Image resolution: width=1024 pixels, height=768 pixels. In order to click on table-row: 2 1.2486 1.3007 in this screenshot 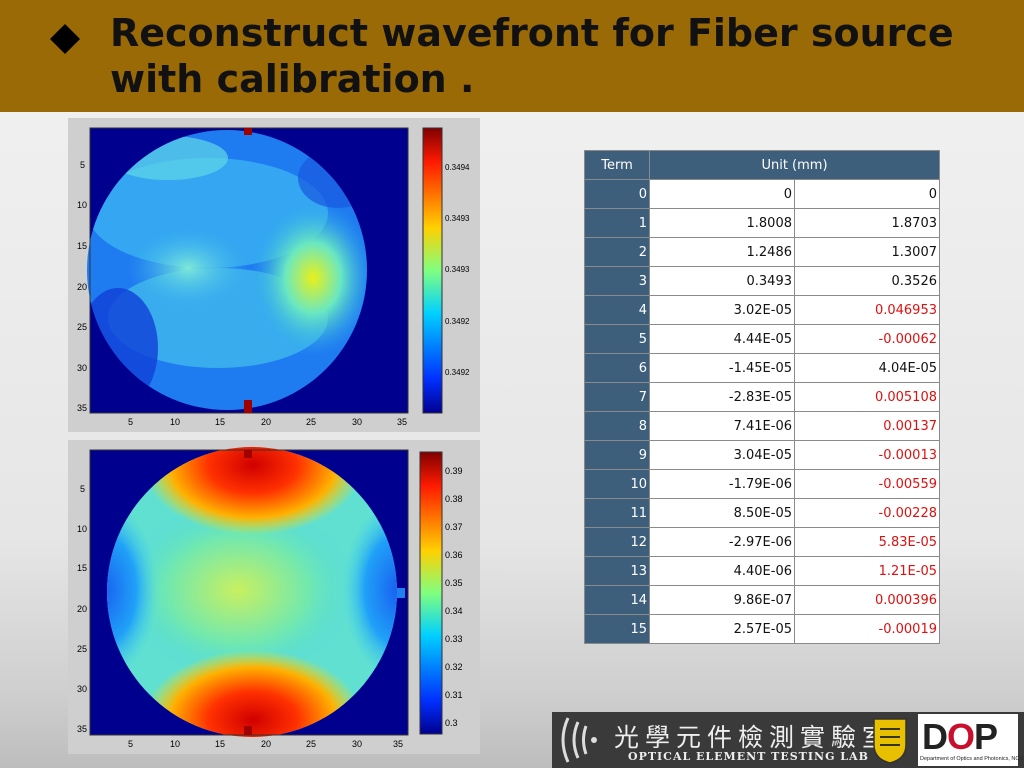, I will do `click(762, 252)`.